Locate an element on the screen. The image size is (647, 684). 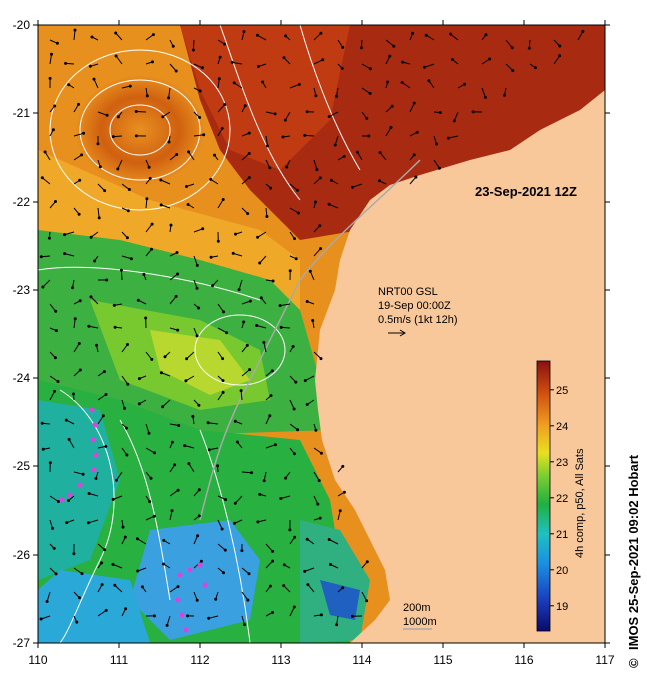
colorbar-tick-label: 22 is located at coordinates (562, 499).